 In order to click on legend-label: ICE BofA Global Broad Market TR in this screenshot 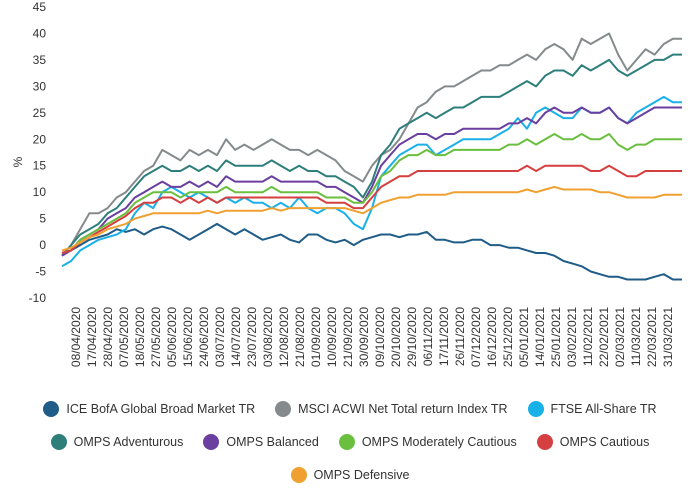, I will do `click(161, 408)`.